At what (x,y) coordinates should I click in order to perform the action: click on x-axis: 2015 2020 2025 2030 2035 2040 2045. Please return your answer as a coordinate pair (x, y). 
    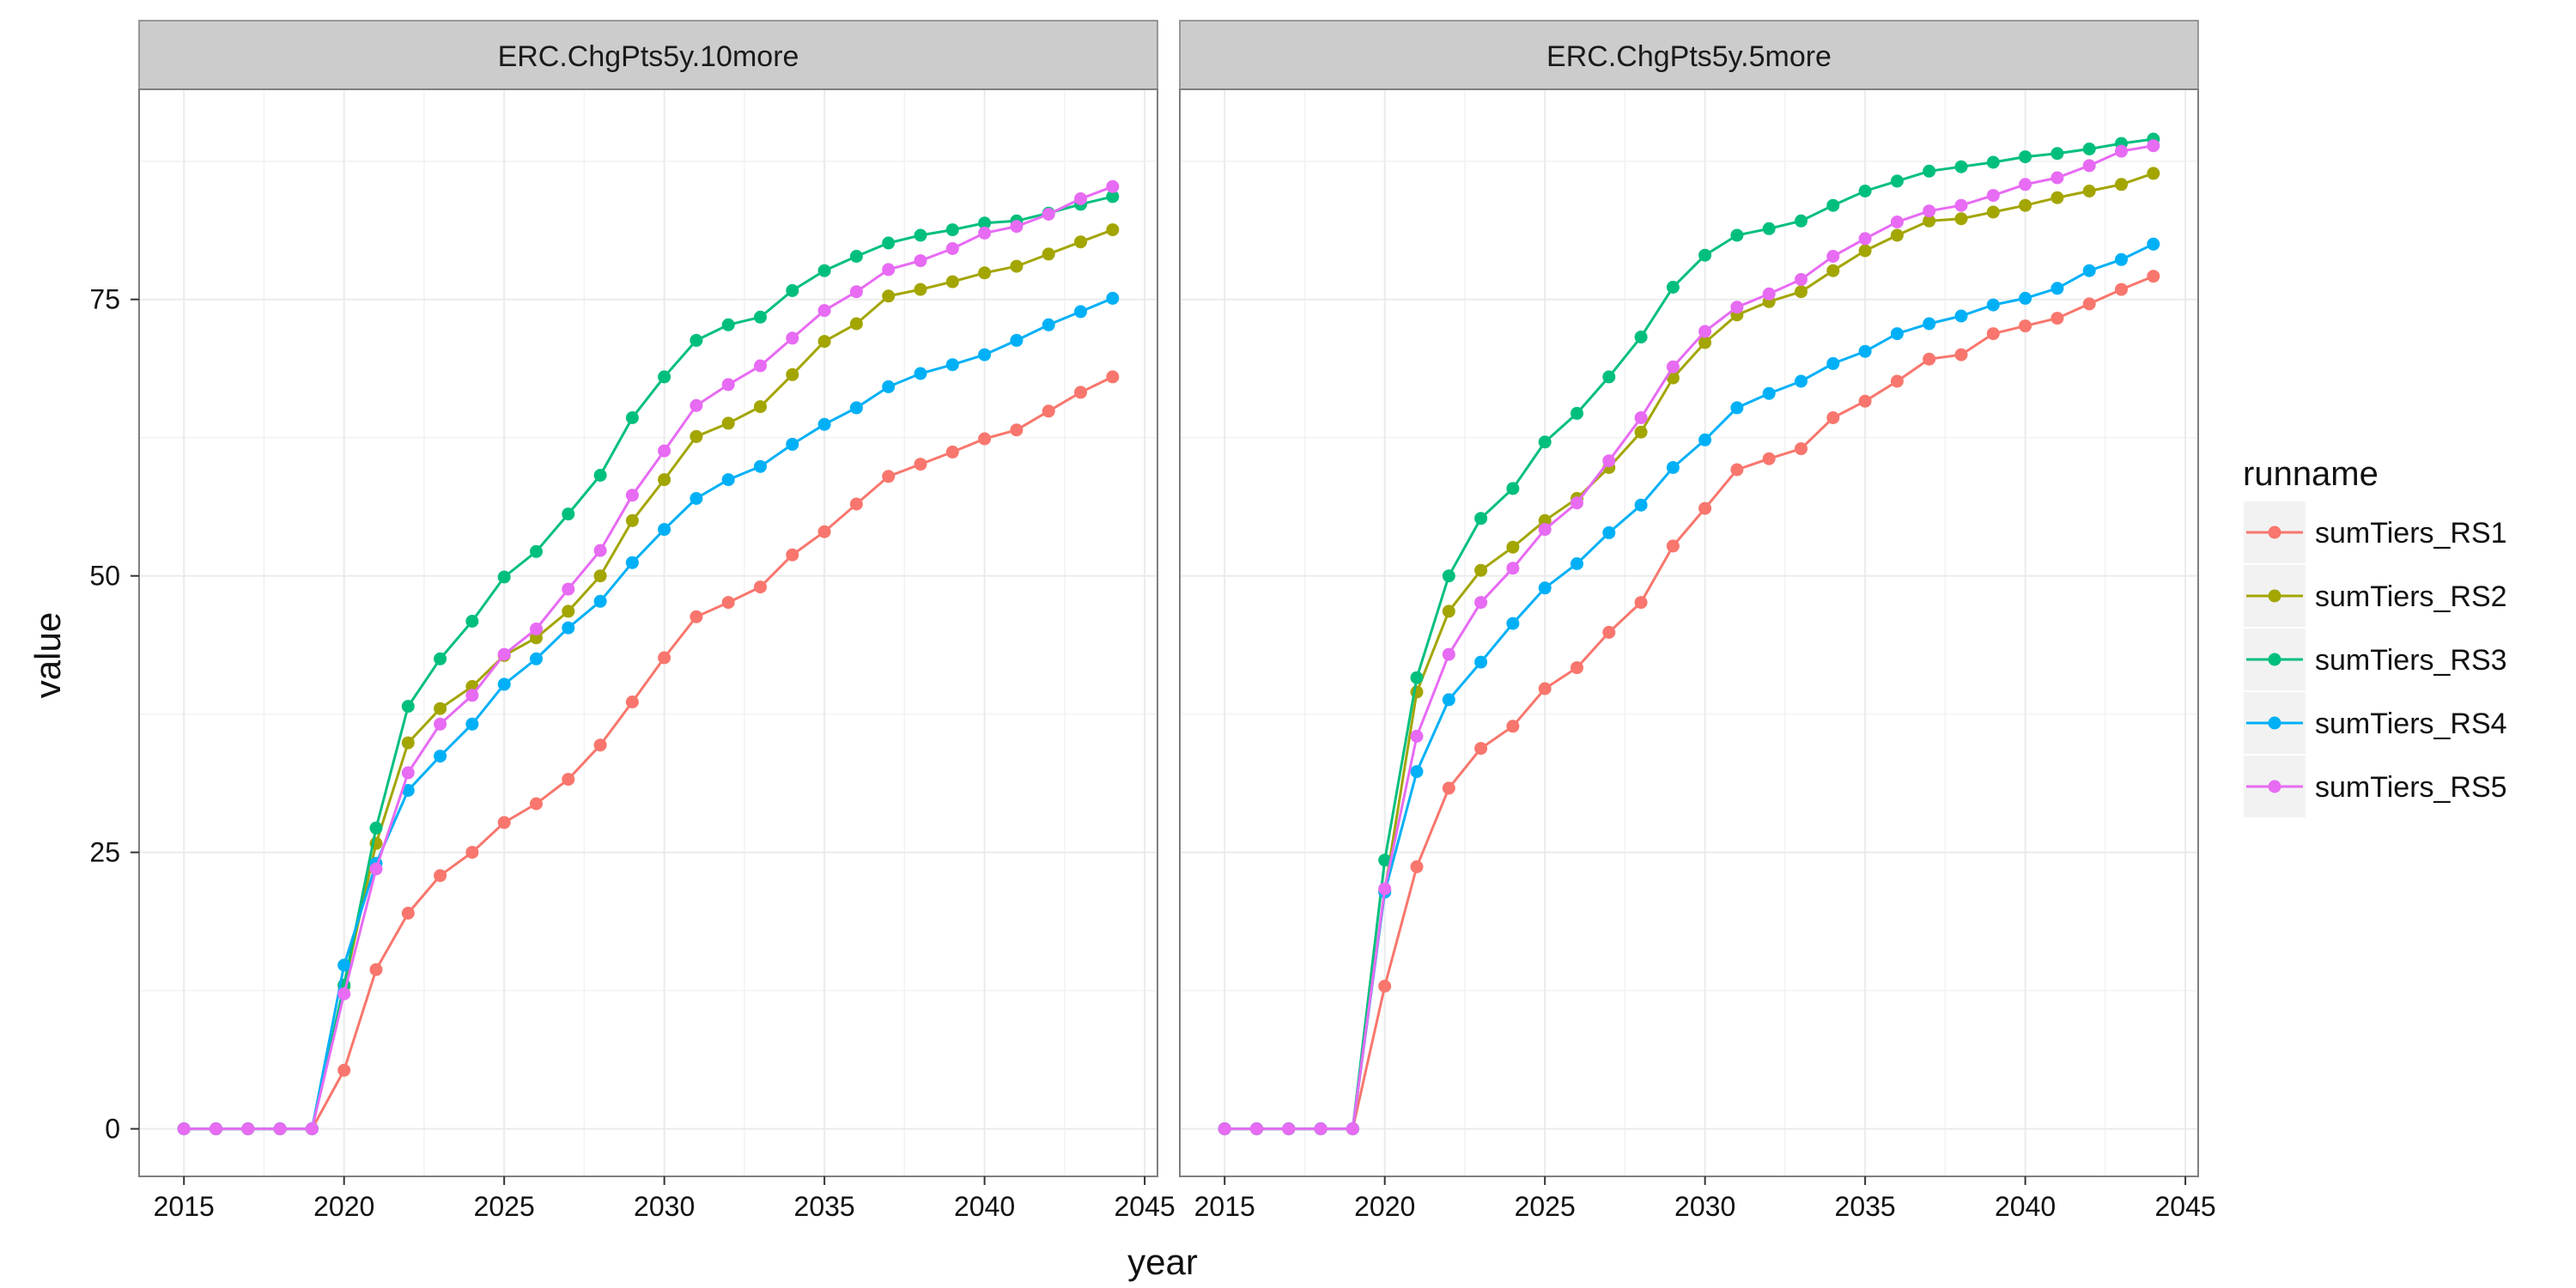
    Looking at the image, I should click on (665, 1199).